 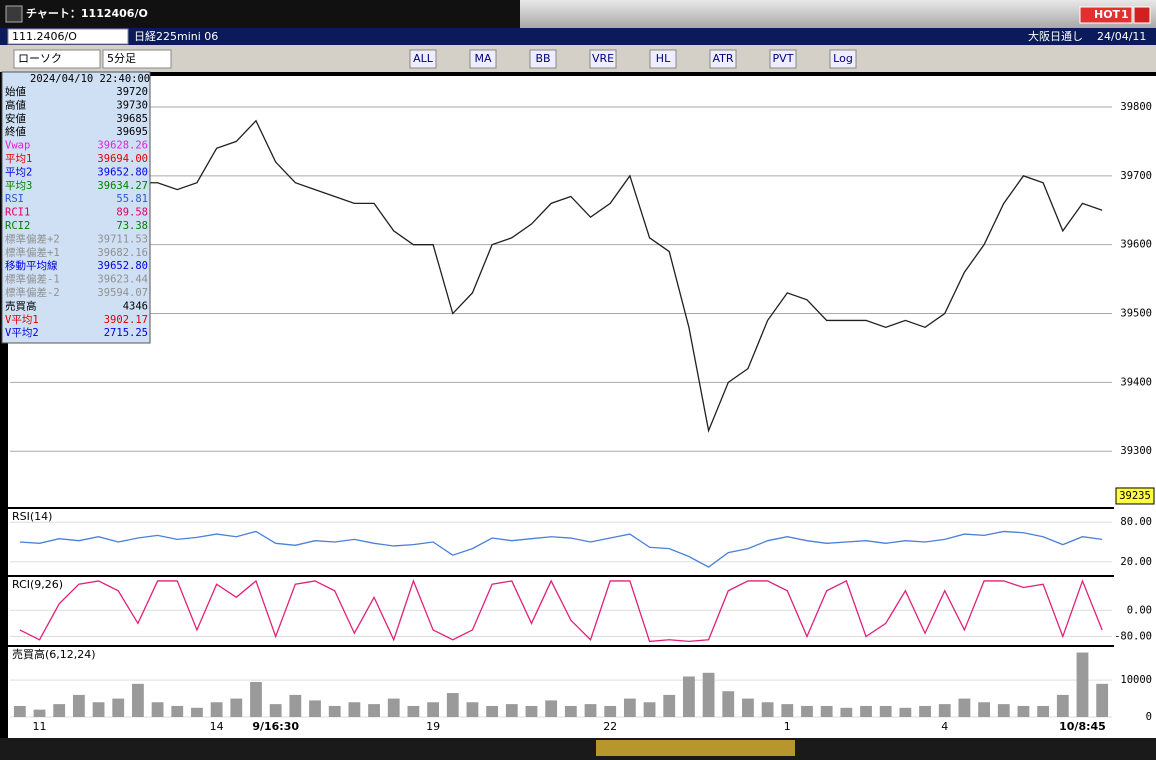 What do you see at coordinates (578, 749) in the screenshot?
I see `scrollbar` at bounding box center [578, 749].